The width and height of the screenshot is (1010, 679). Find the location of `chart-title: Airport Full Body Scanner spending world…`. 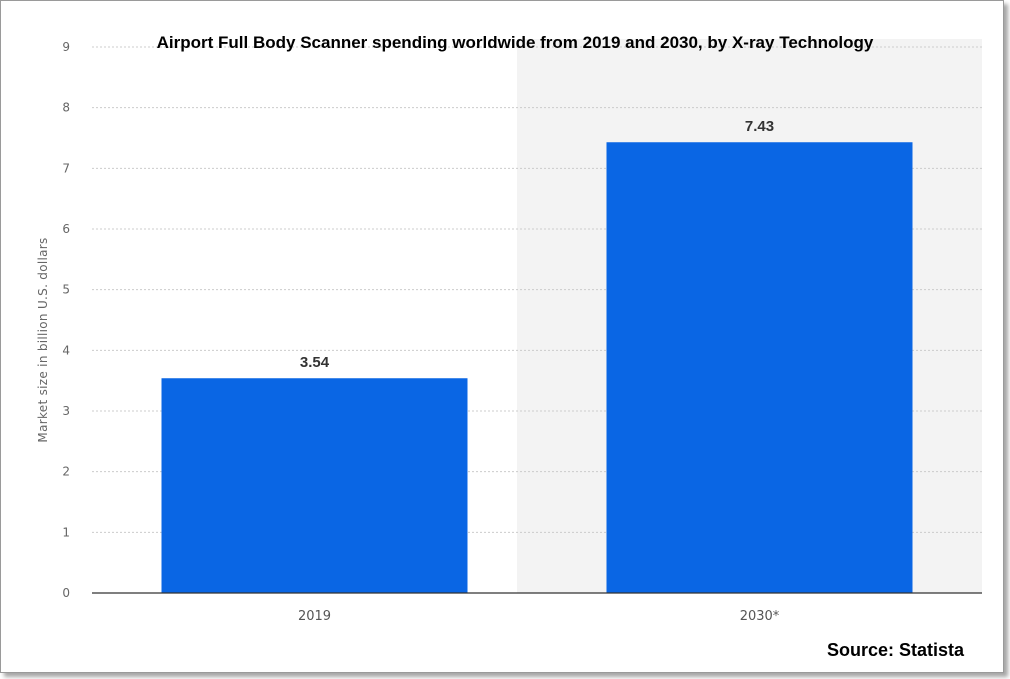

chart-title: Airport Full Body Scanner spending world… is located at coordinates (515, 42).